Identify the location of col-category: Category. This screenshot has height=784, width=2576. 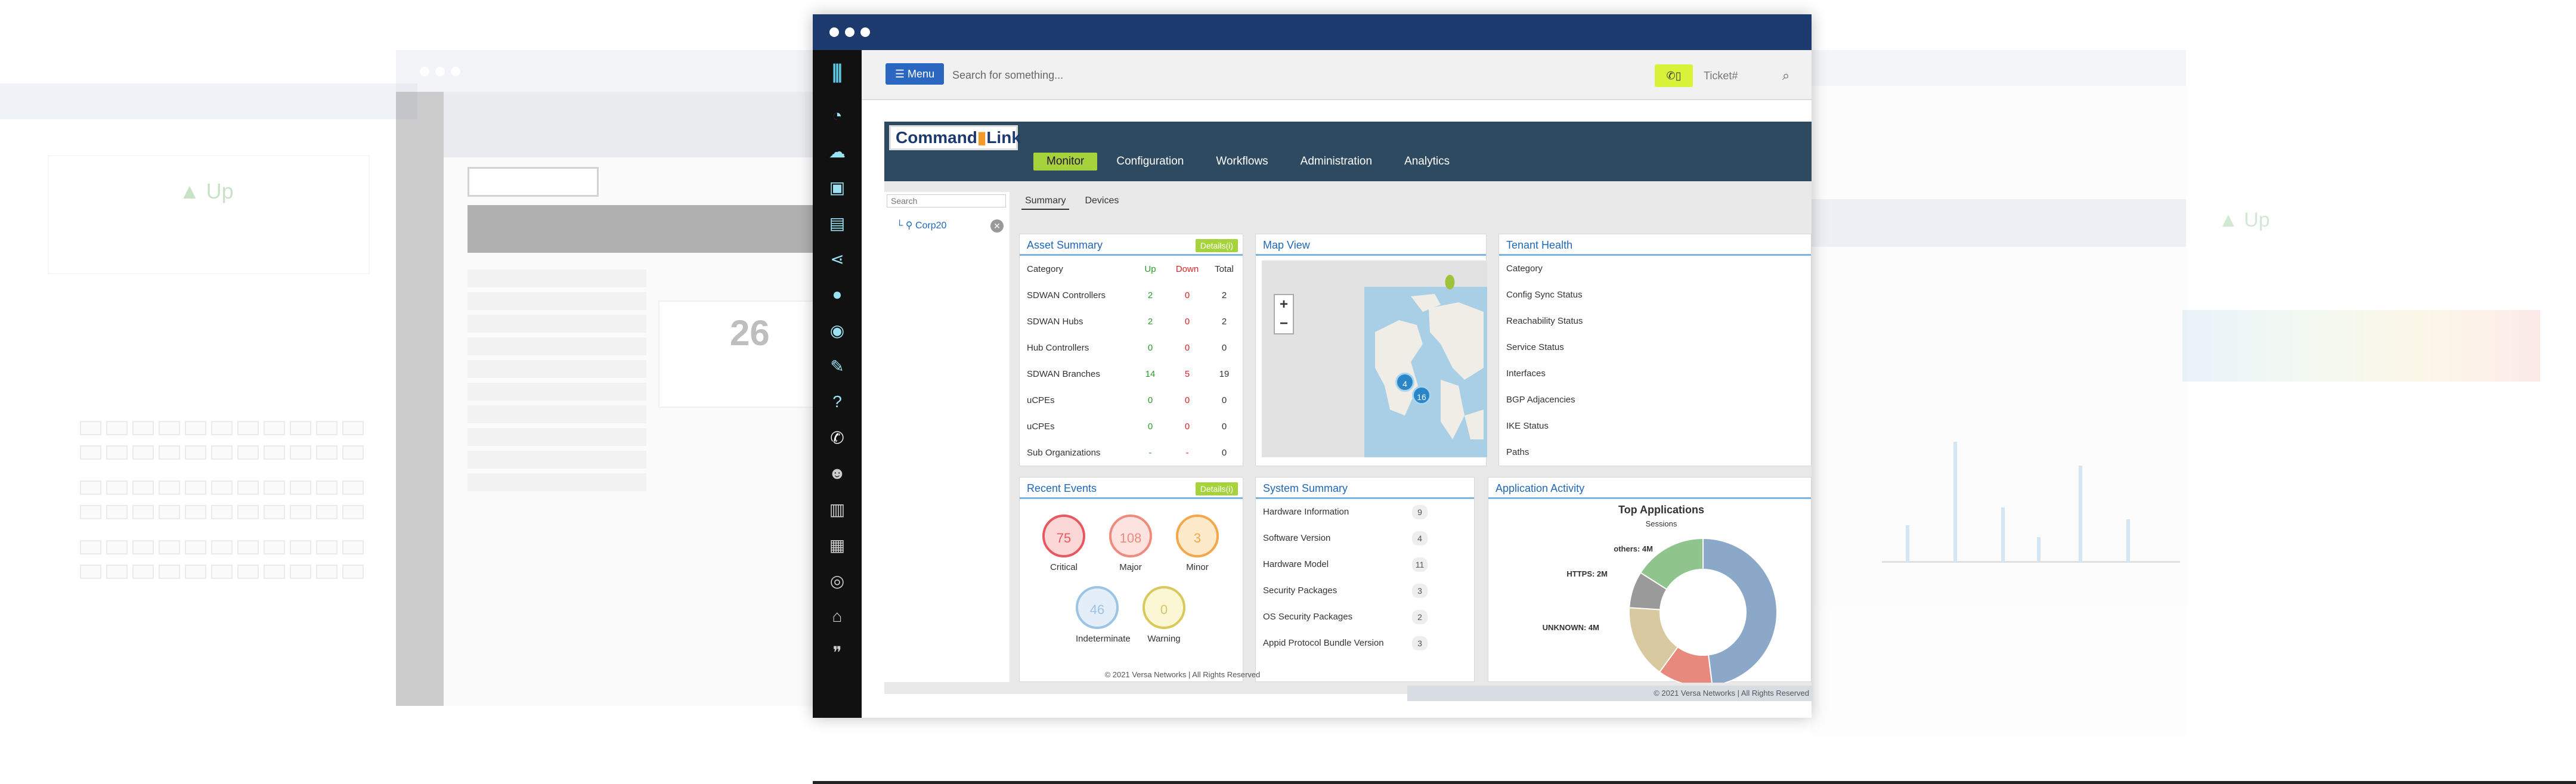
(1045, 269).